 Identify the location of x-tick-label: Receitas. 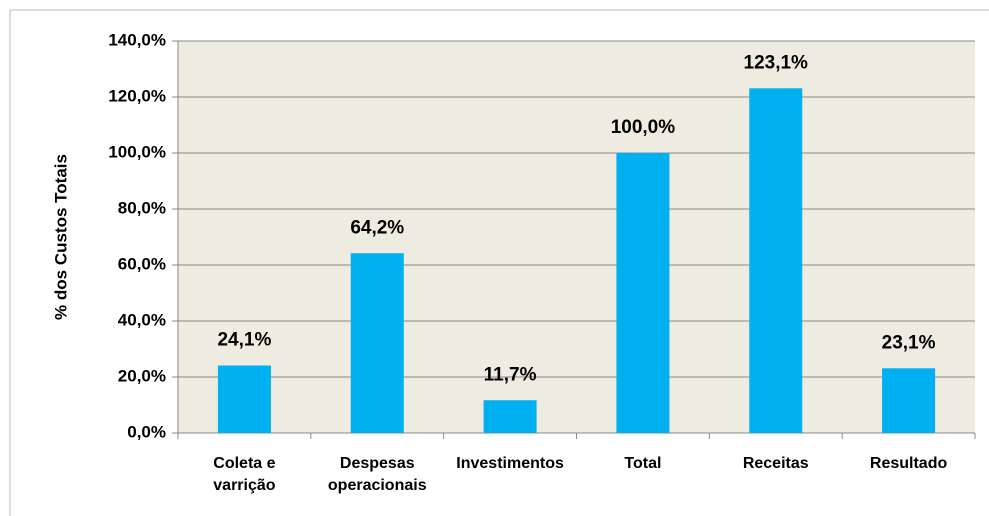
(775, 463).